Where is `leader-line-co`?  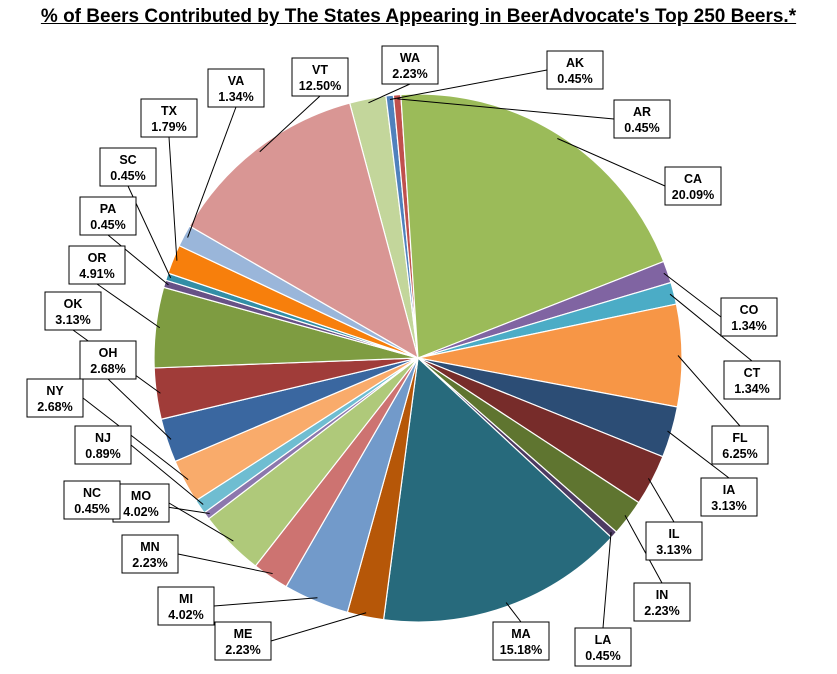 leader-line-co is located at coordinates (692, 295).